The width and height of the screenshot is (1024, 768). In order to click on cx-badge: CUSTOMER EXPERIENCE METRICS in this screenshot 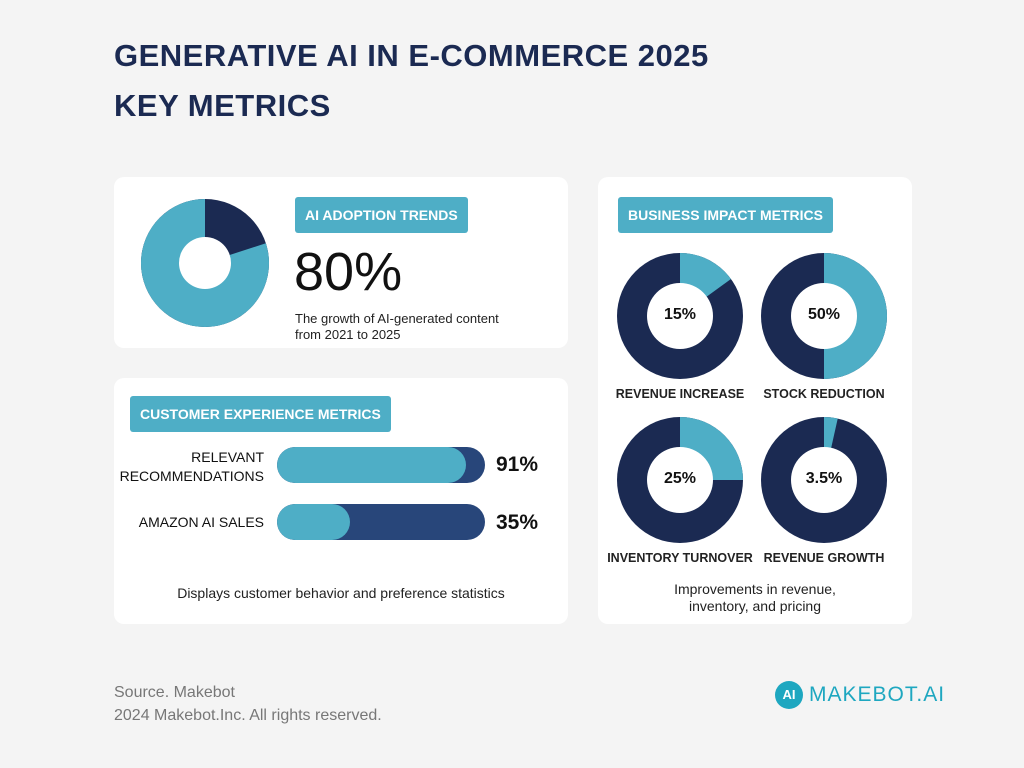, I will do `click(260, 414)`.